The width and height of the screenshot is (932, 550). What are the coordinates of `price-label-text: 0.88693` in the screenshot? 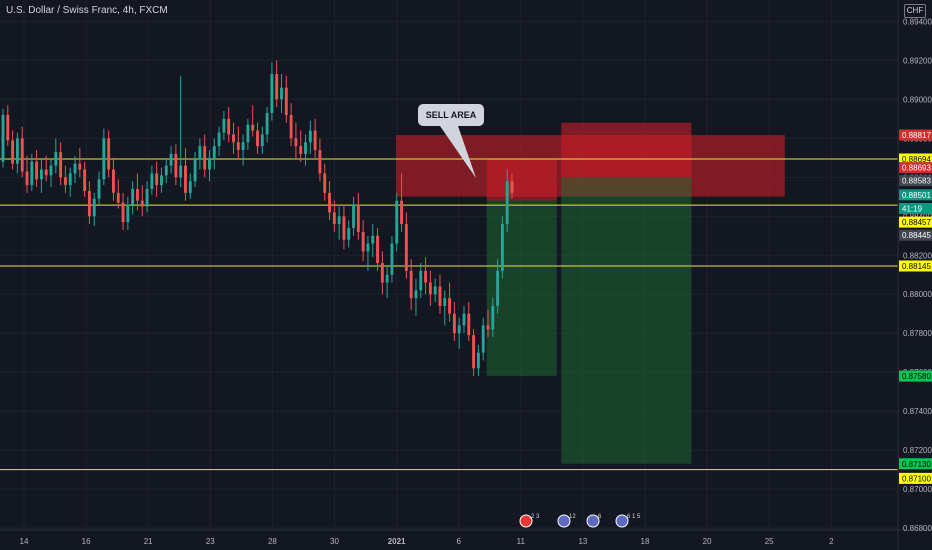 It's located at (916, 168).